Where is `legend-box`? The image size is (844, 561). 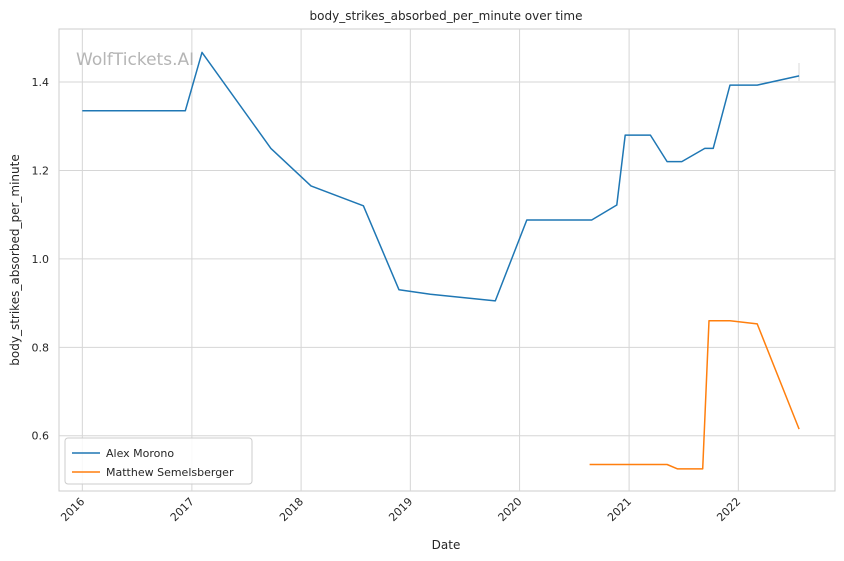
legend-box is located at coordinates (158, 461).